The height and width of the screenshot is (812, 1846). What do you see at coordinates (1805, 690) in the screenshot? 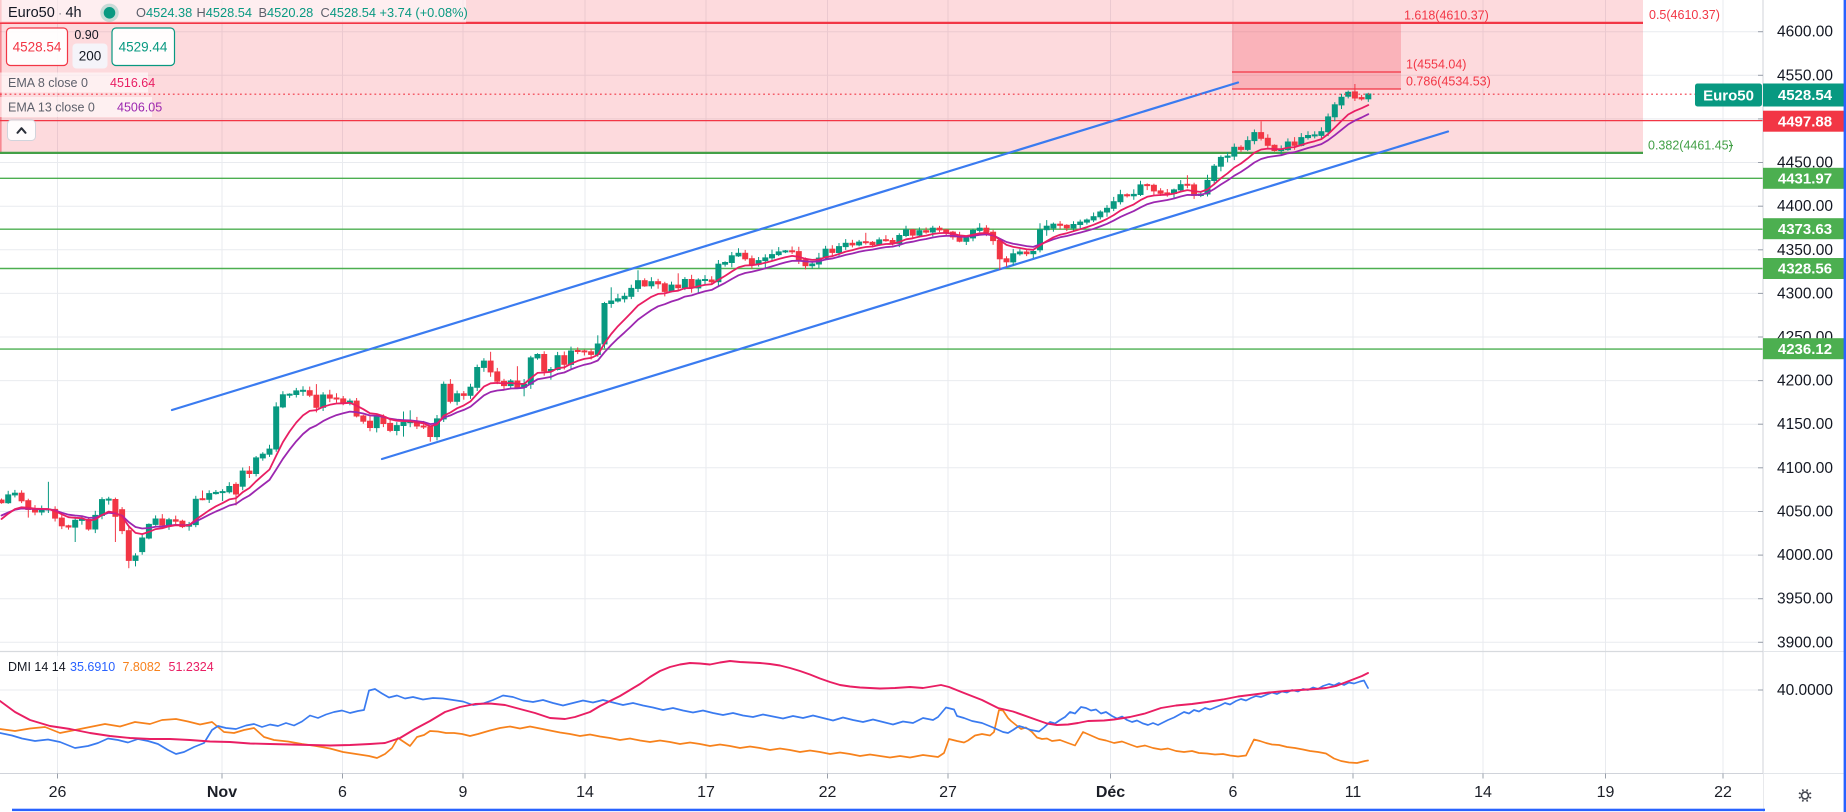
I see `svg-text: 40.0000` at bounding box center [1805, 690].